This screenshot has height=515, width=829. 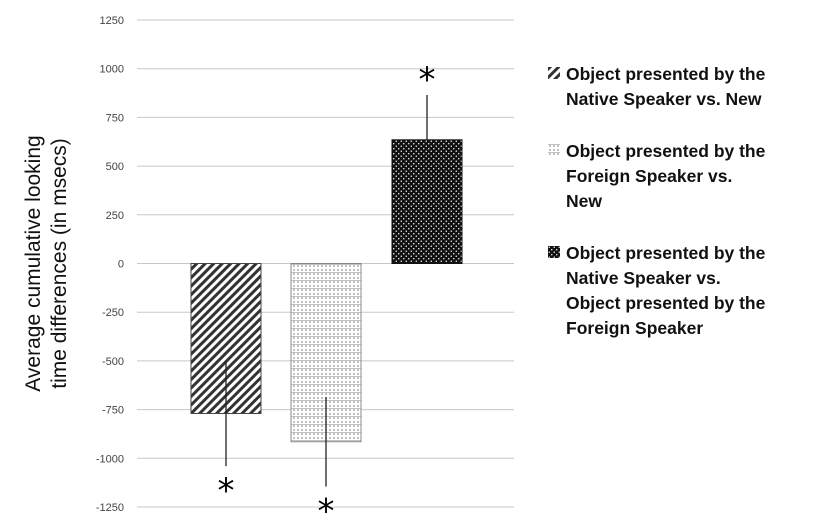 I want to click on y-tick-label: 1000, so click(x=112, y=70).